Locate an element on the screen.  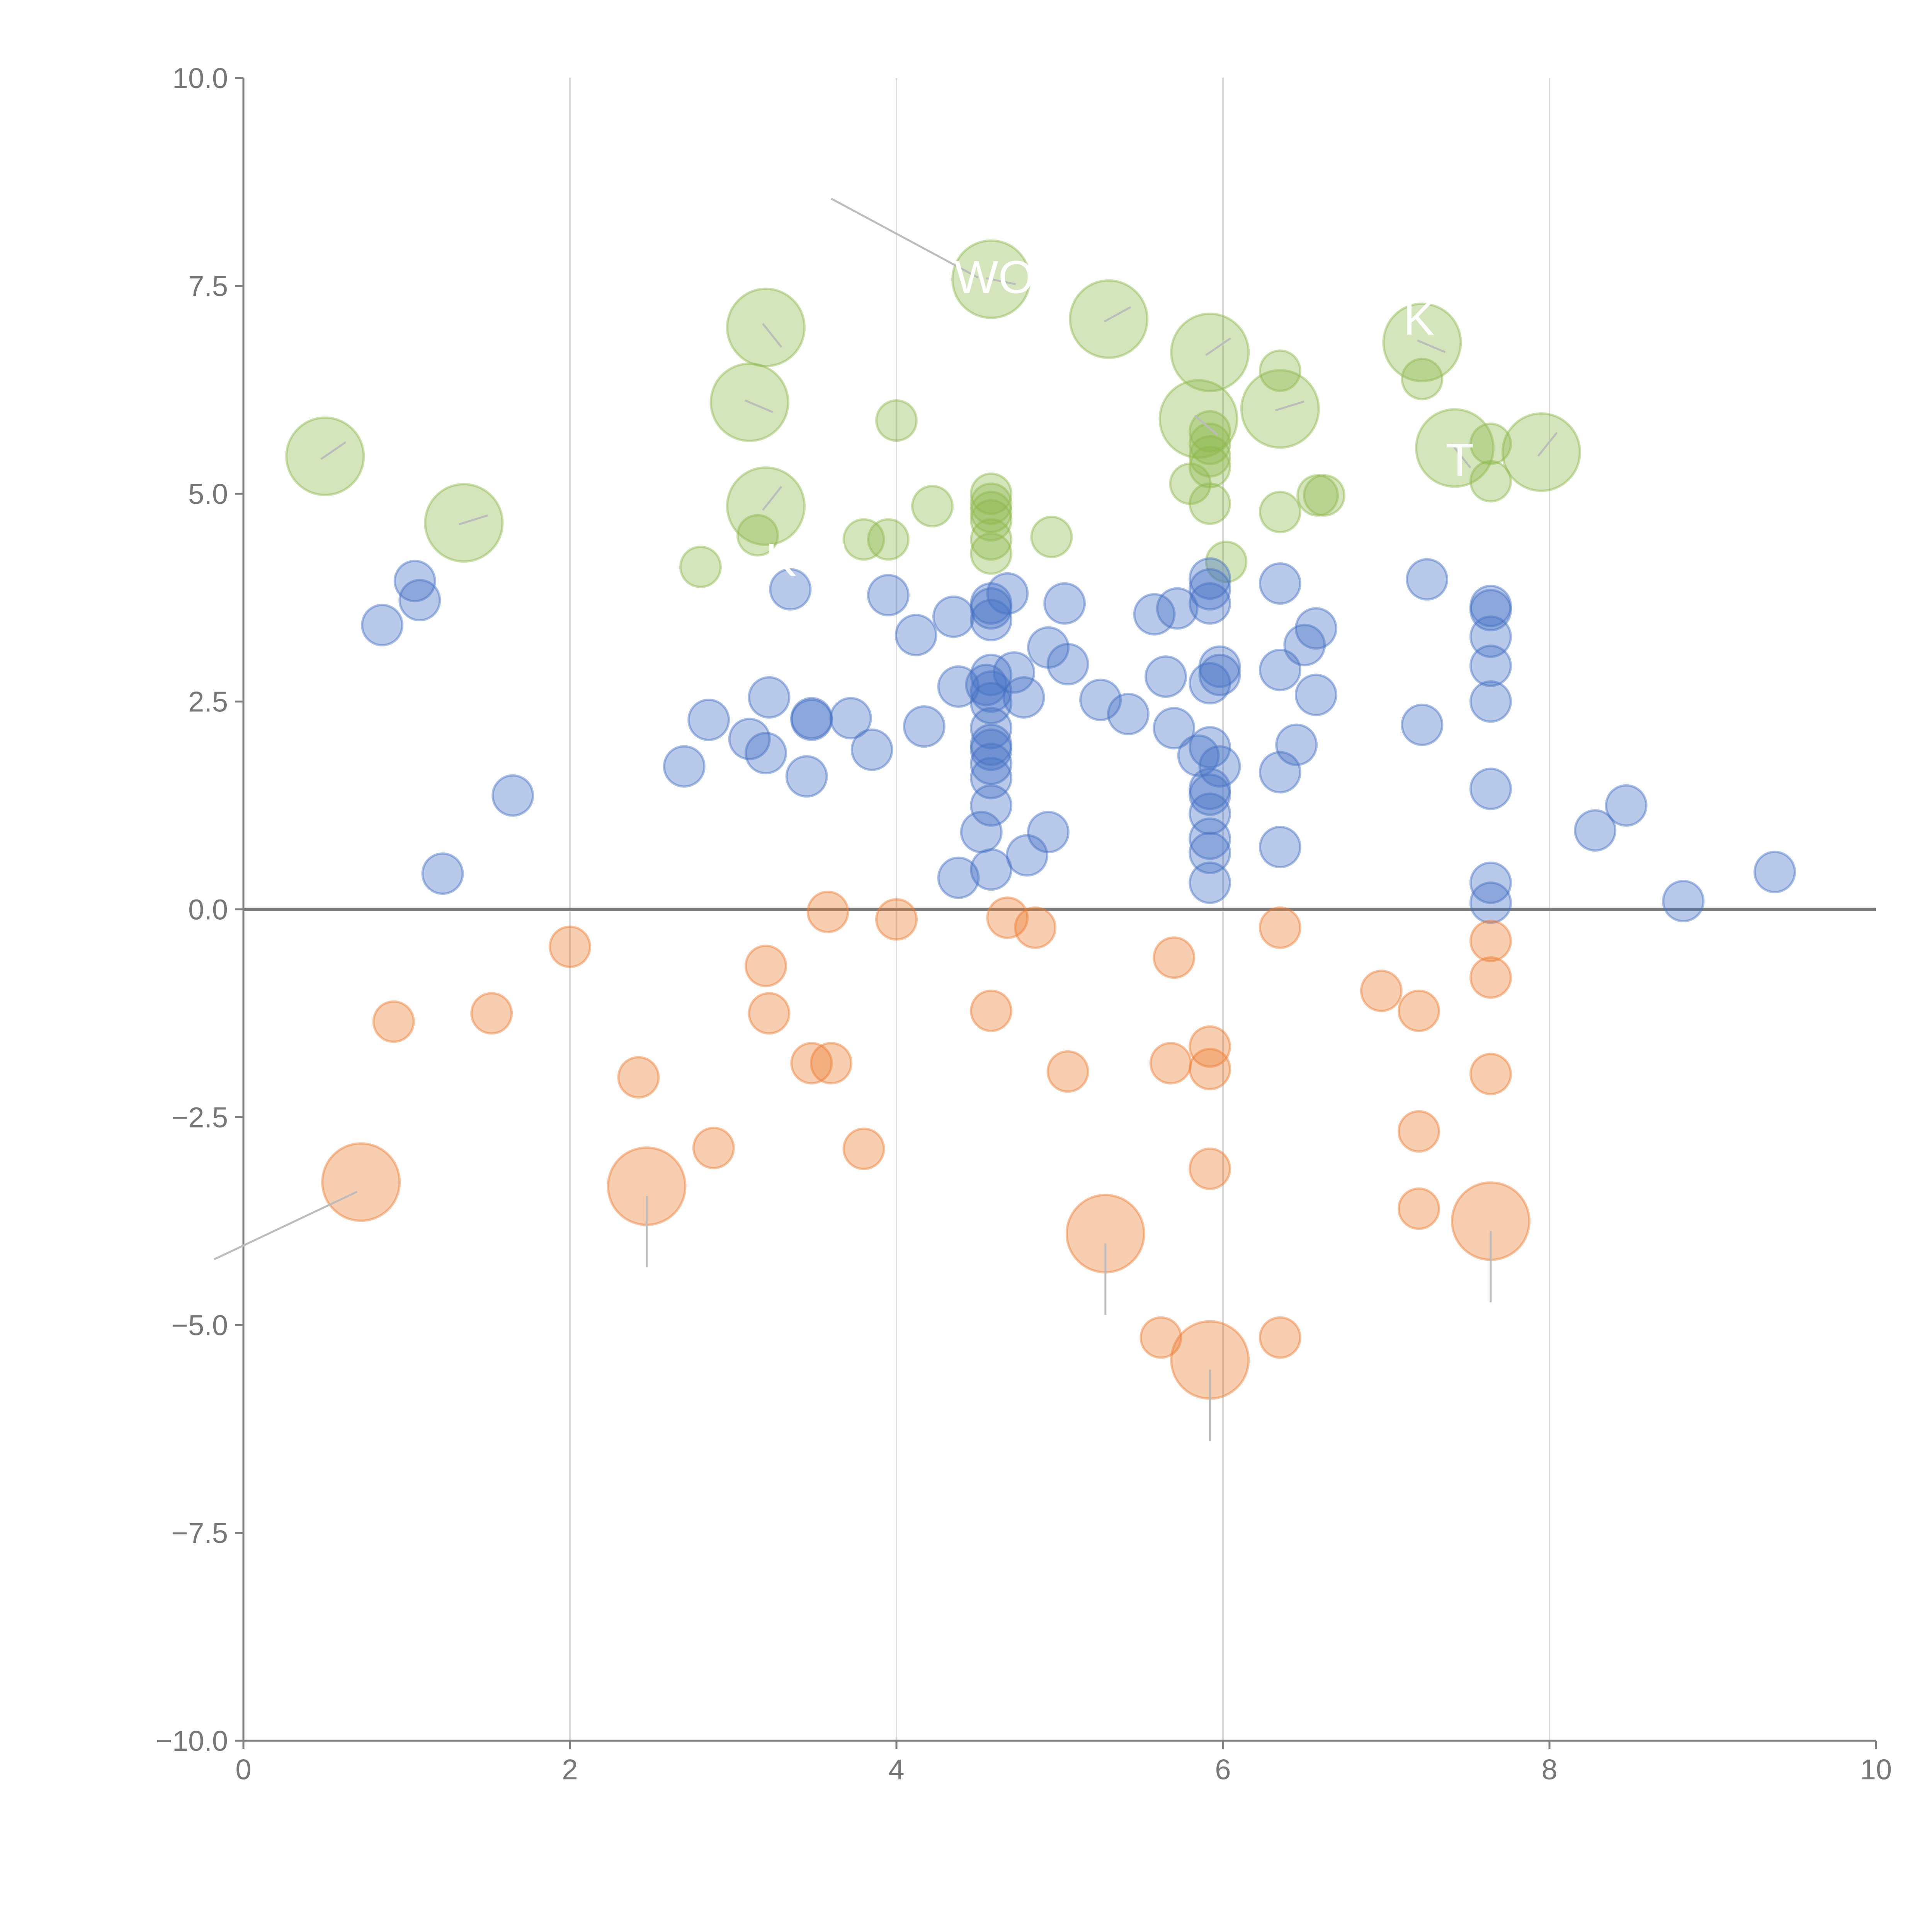
annotation-label: T is located at coordinates (1460, 460).